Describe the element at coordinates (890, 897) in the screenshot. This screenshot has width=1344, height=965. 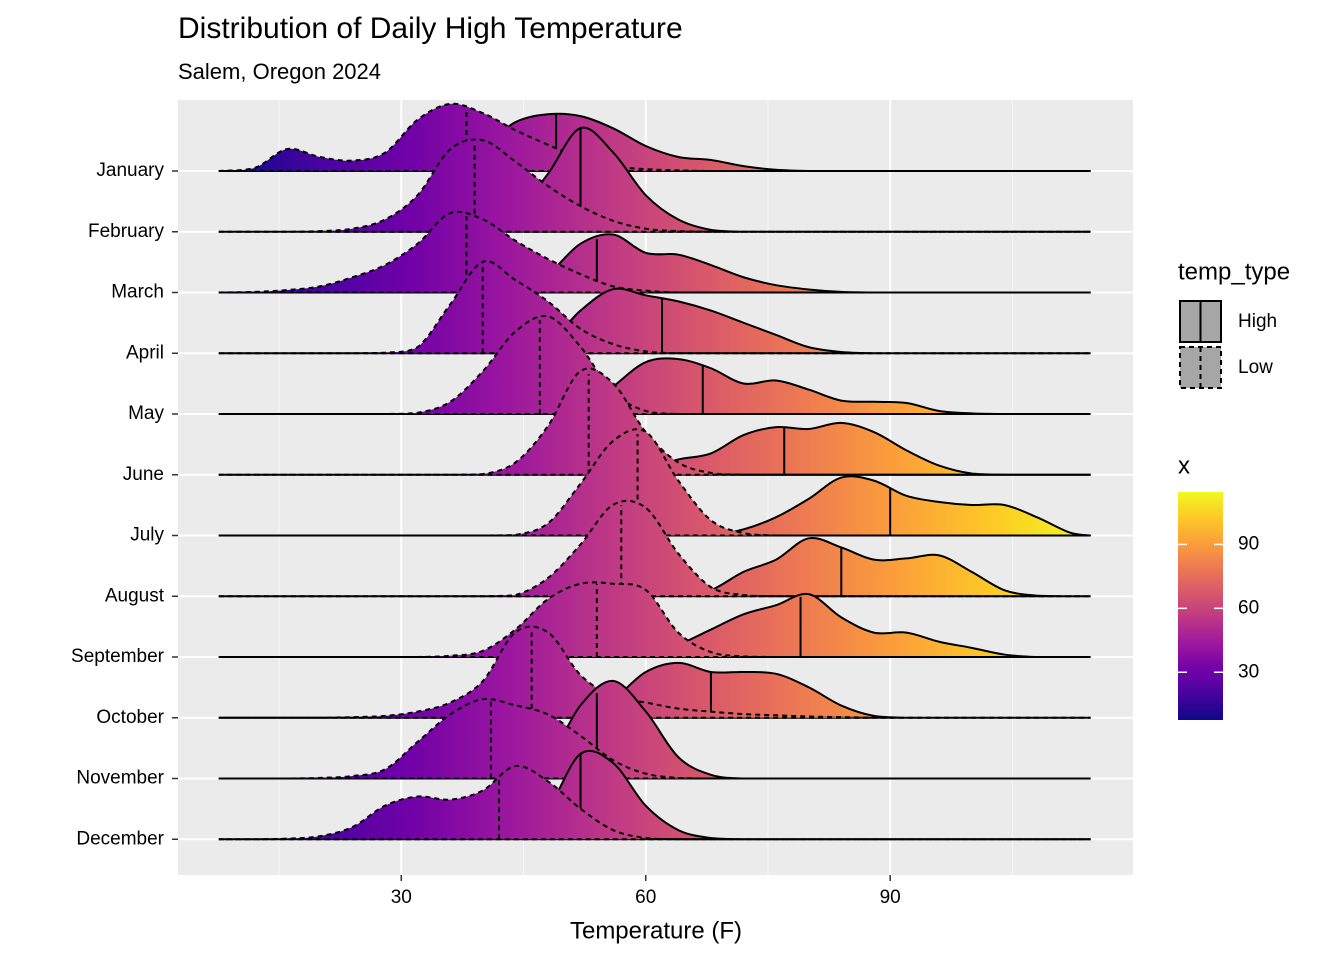
I see `x-tick-label: 90` at that location.